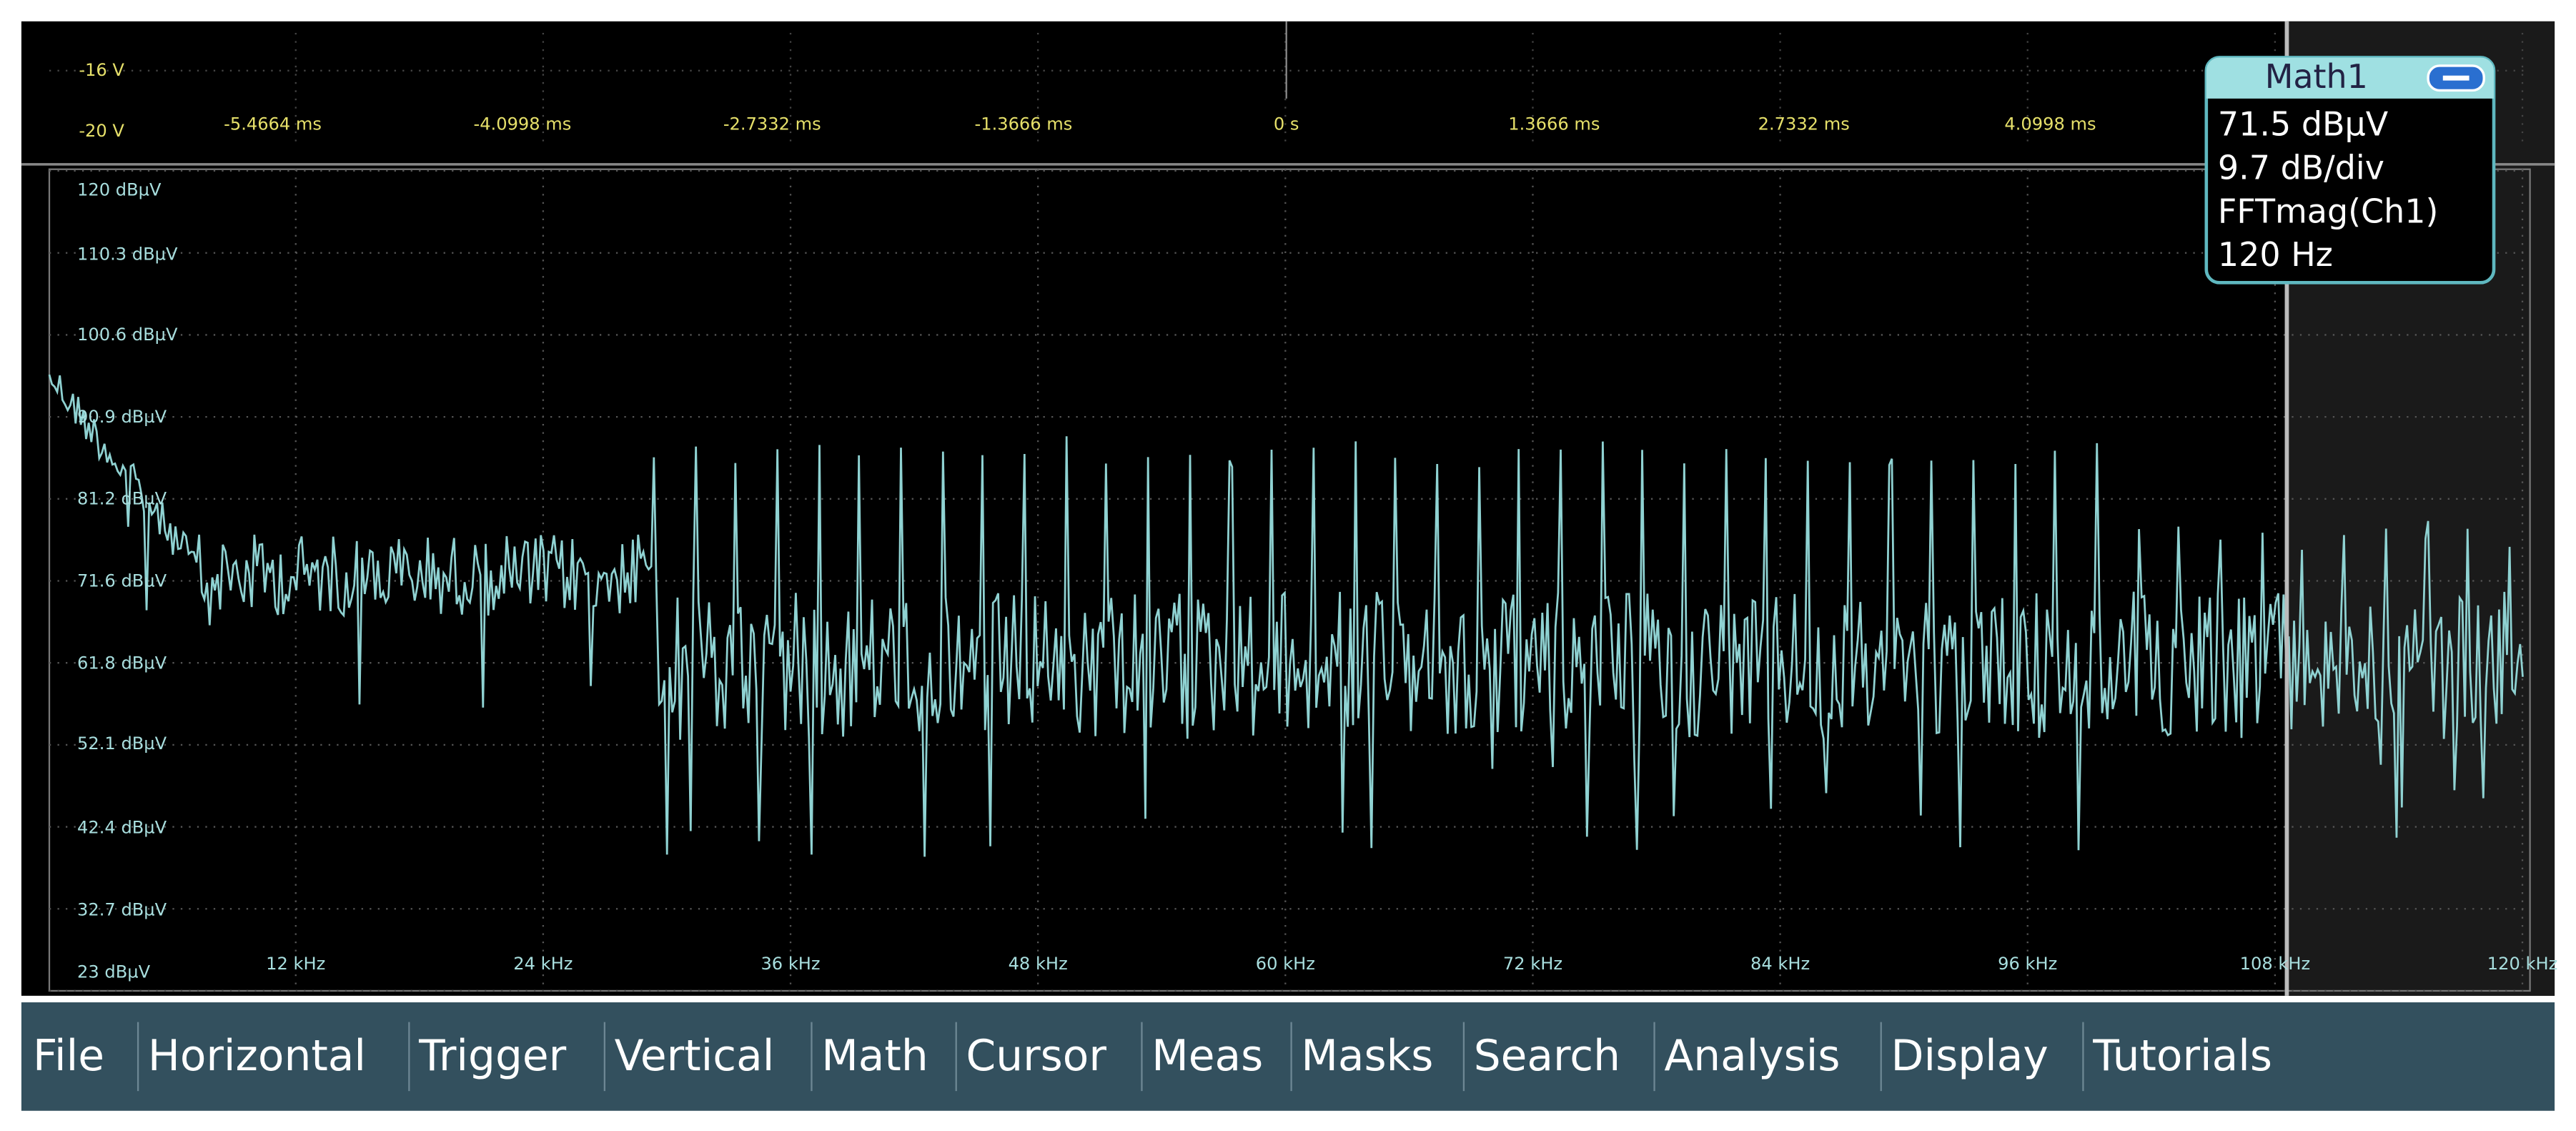 The height and width of the screenshot is (1131, 2576). What do you see at coordinates (114, 972) in the screenshot?
I see `y-label: 23 dBµV` at bounding box center [114, 972].